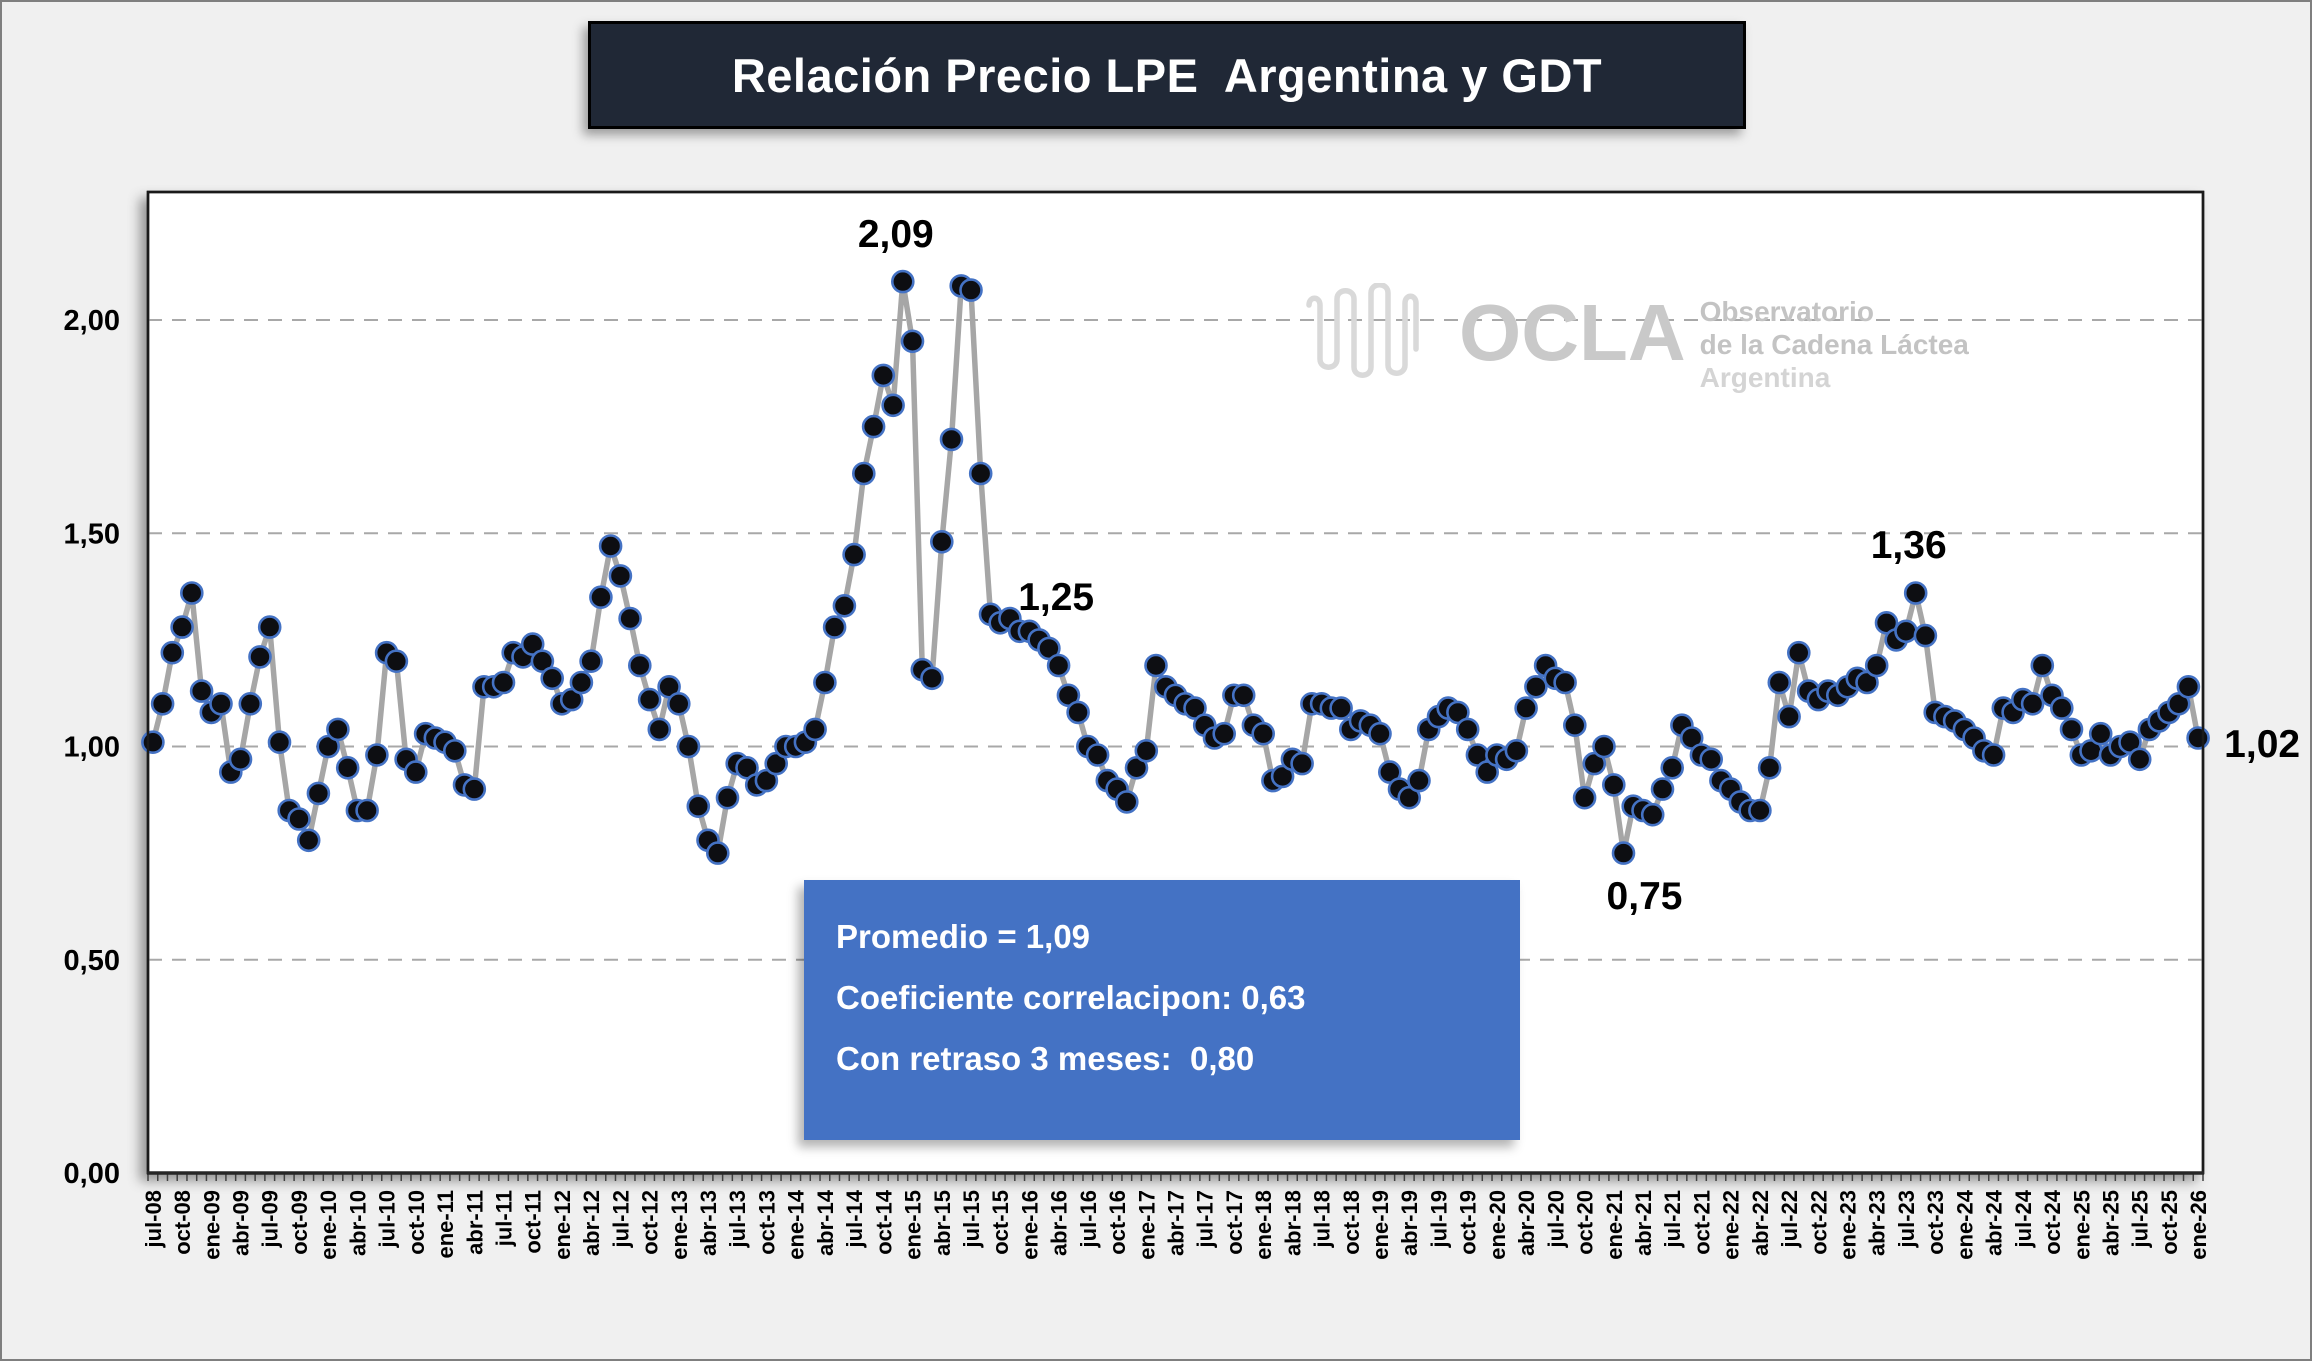 This screenshot has width=2312, height=1361. Describe the element at coordinates (963, 936) in the screenshot. I see `stats-promedio: Promedio = 1,09` at that location.